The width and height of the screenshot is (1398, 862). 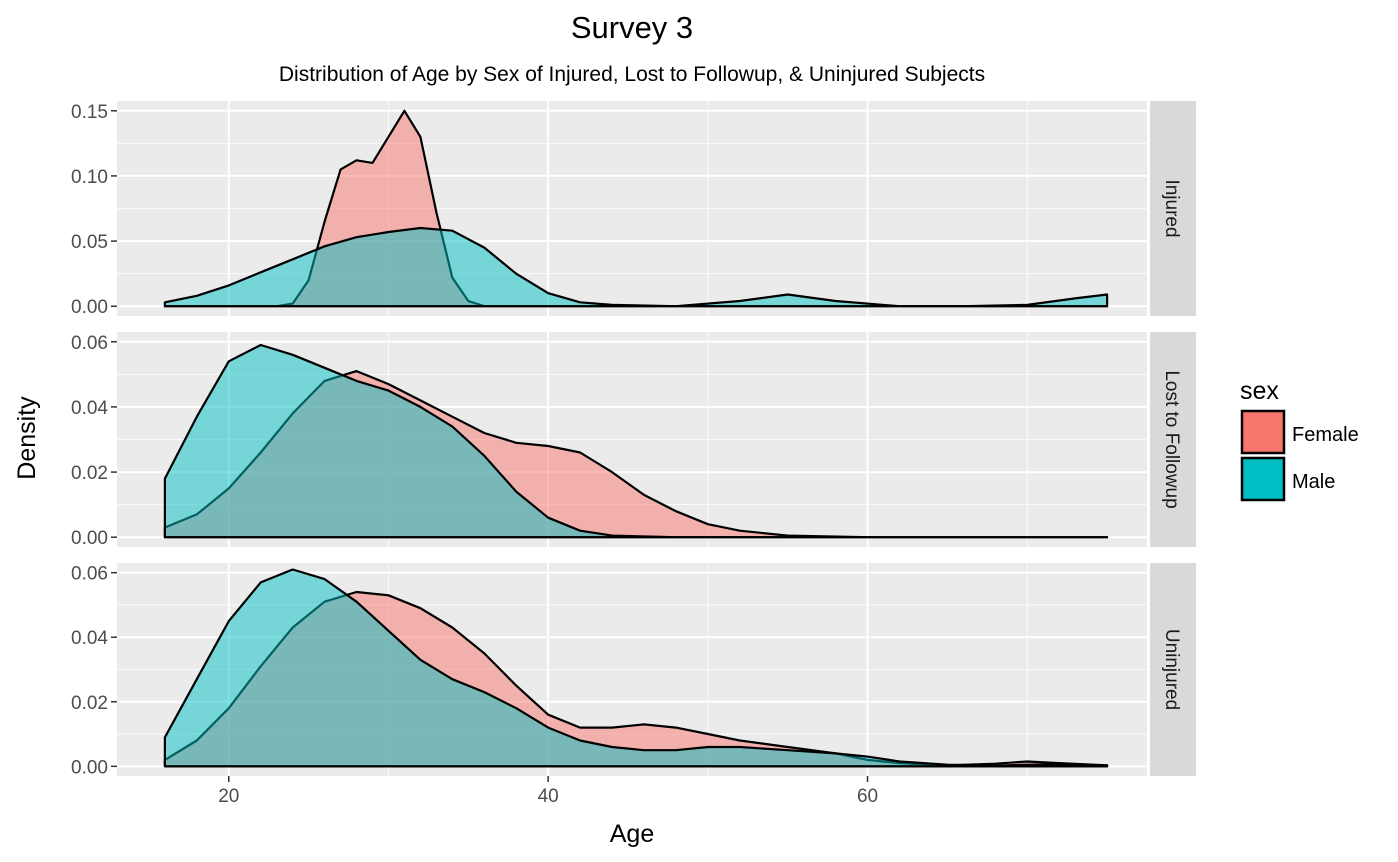 What do you see at coordinates (228, 796) in the screenshot?
I see `x-tick-label: 20` at bounding box center [228, 796].